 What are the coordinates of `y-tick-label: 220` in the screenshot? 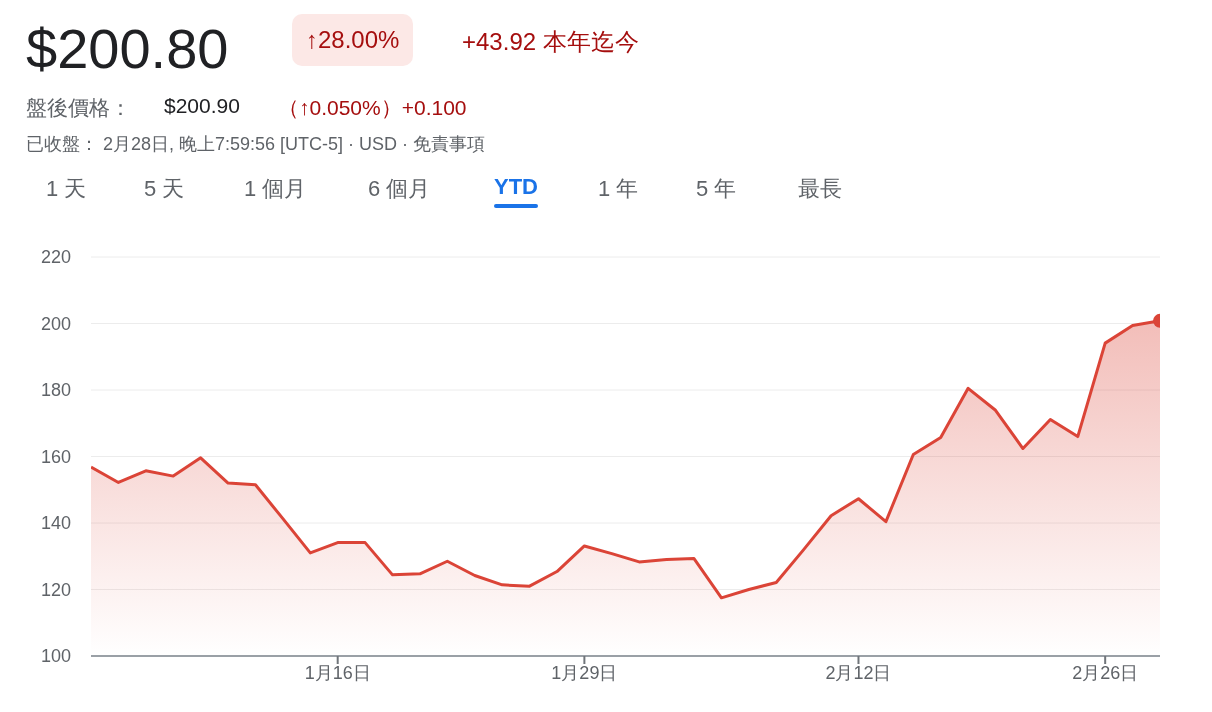 It's located at (55, 257).